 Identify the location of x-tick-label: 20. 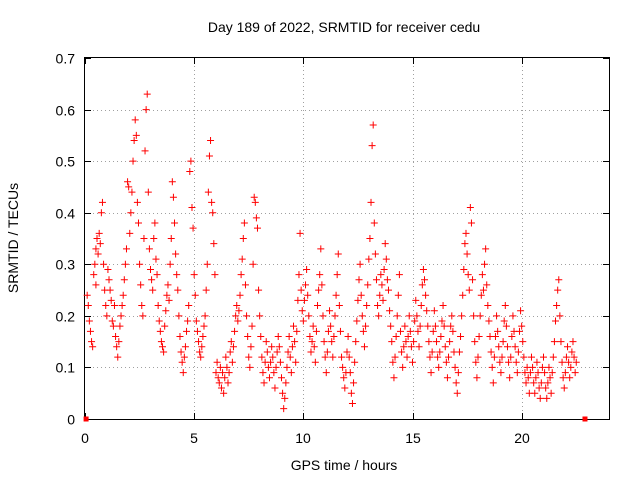
(522, 438).